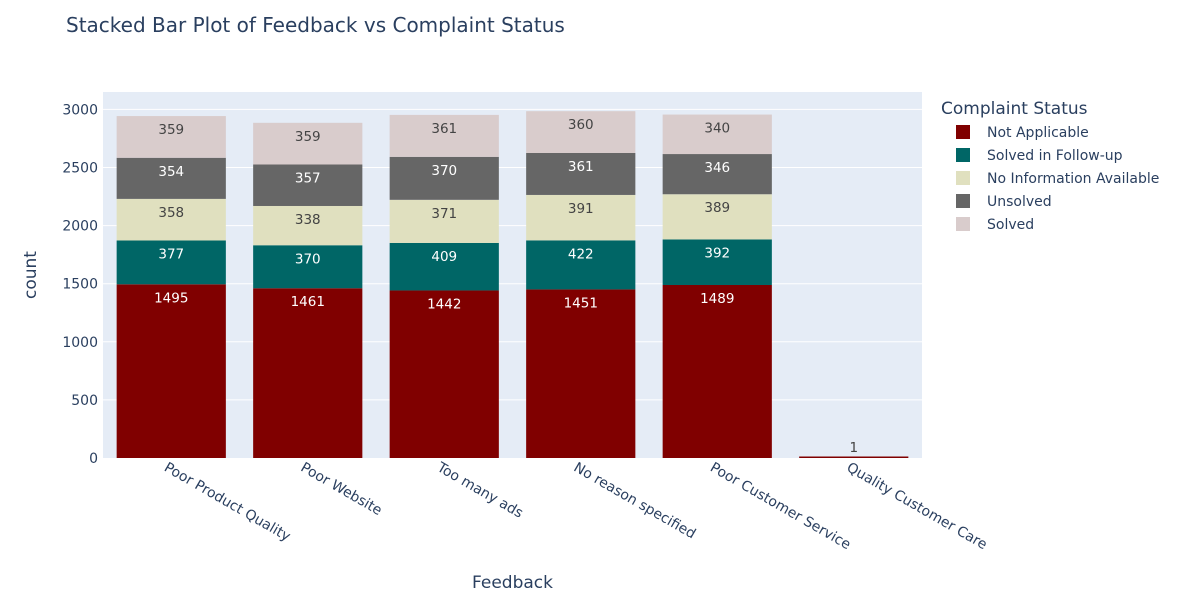 This screenshot has height=603, width=1186. What do you see at coordinates (717, 168) in the screenshot?
I see `bar-value-label: 346` at bounding box center [717, 168].